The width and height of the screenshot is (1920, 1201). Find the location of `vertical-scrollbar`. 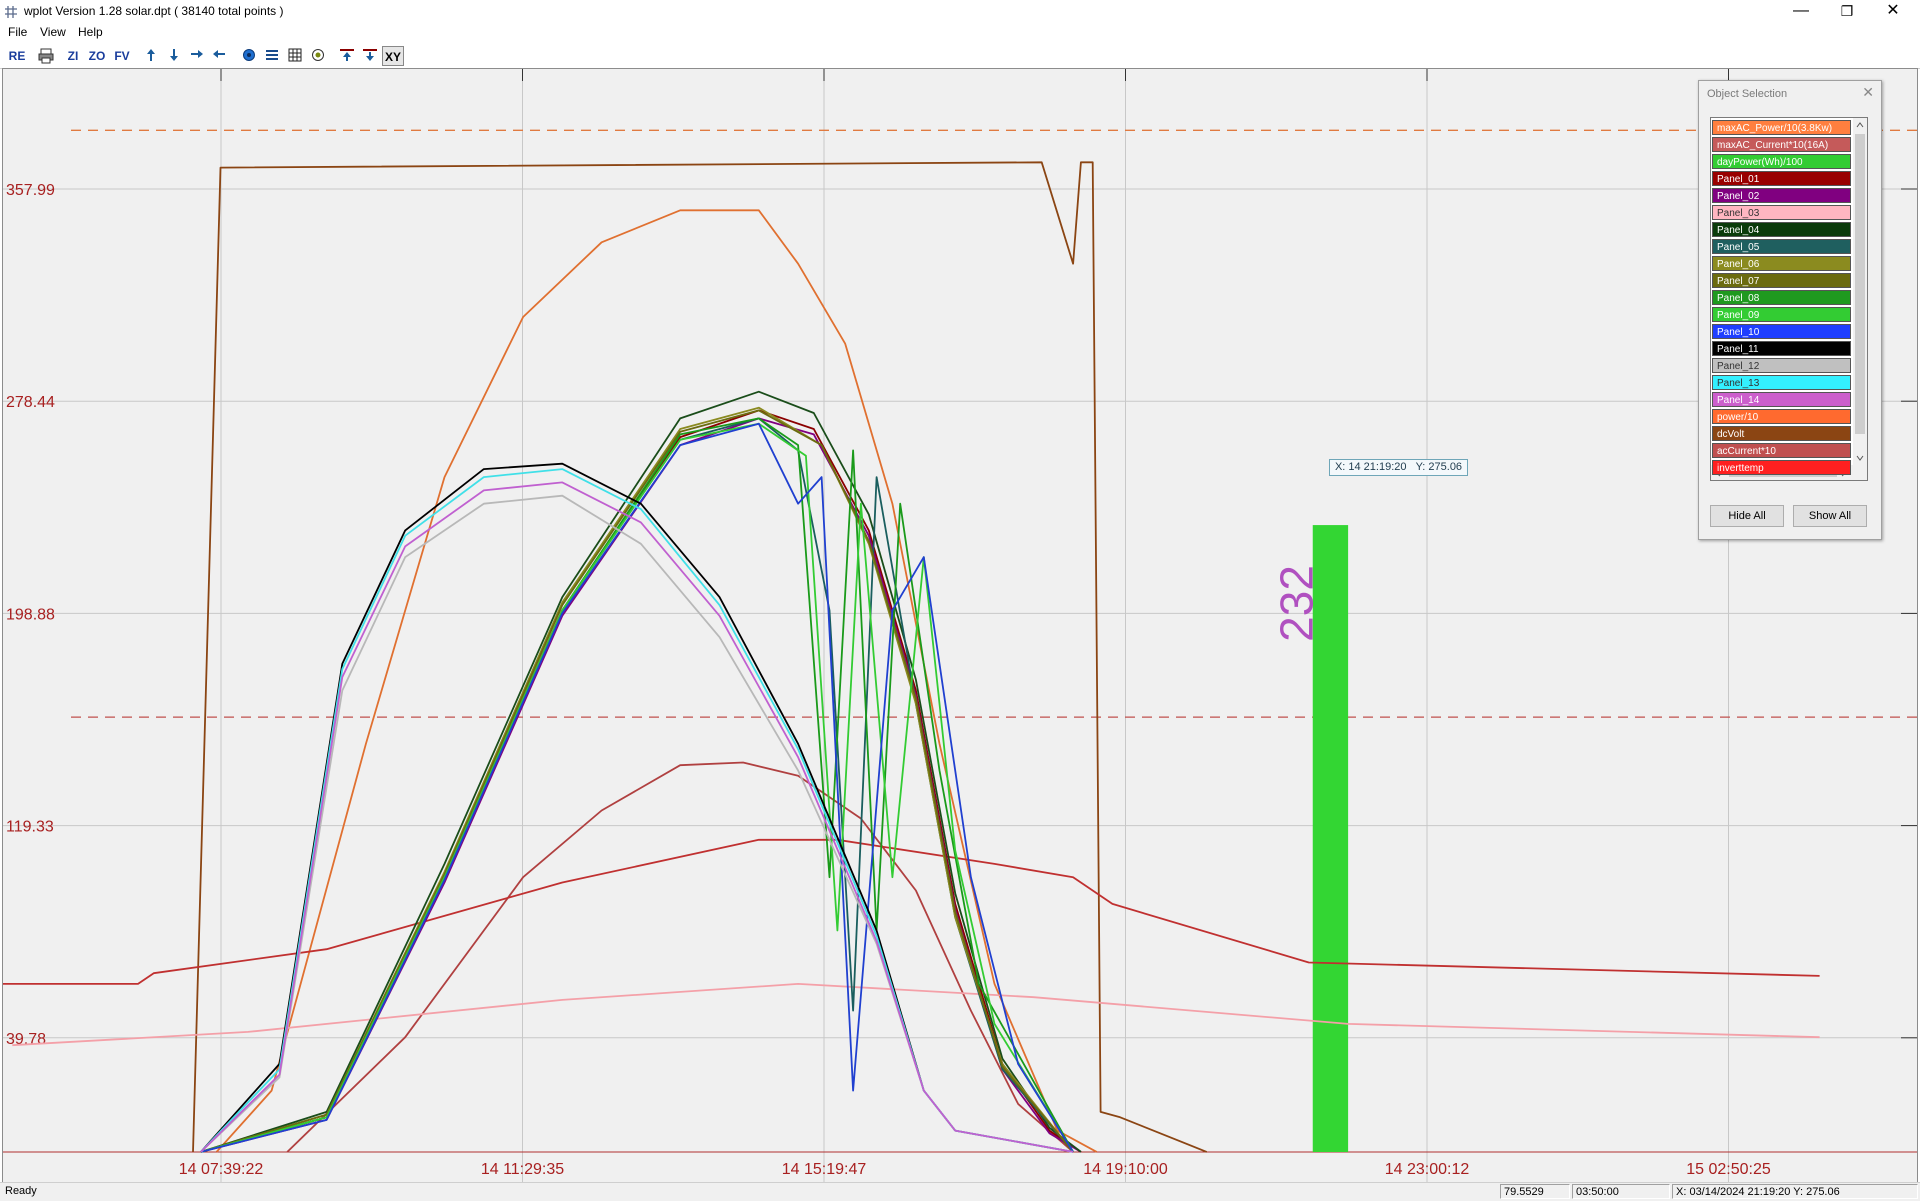

vertical-scrollbar is located at coordinates (1860, 291).